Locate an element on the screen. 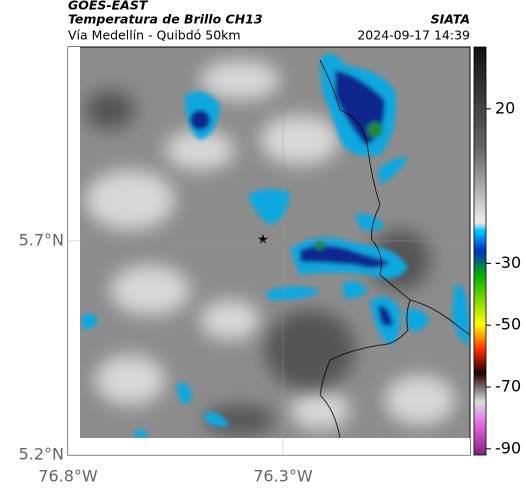 This screenshot has height=491, width=526. source: GOES-EAST is located at coordinates (108, 6).